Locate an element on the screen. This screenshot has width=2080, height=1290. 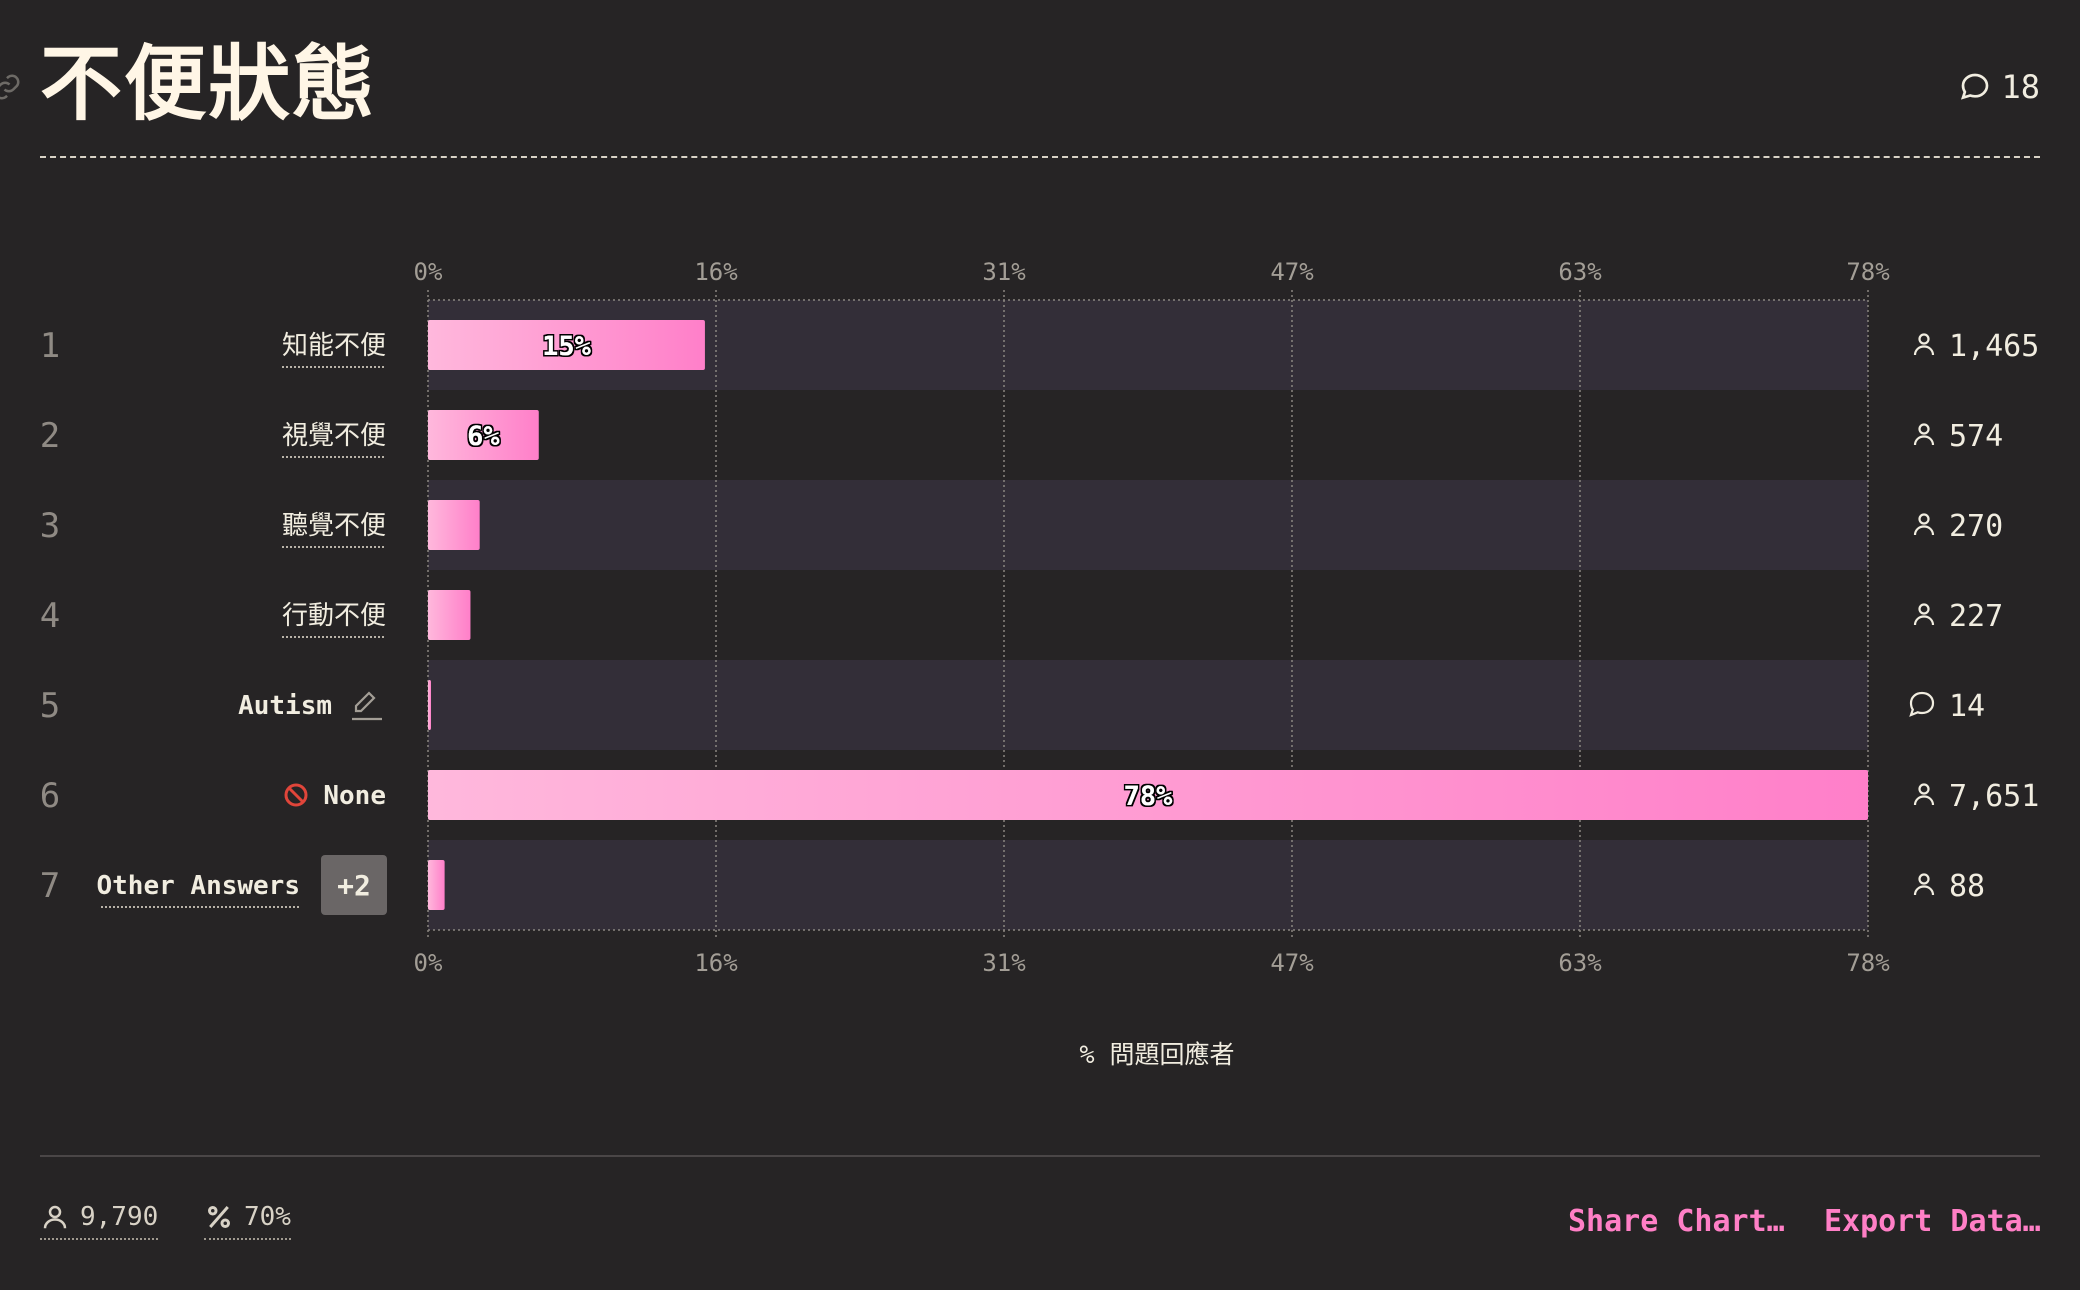
footer-respondents: 9,790 is located at coordinates (99, 1221).